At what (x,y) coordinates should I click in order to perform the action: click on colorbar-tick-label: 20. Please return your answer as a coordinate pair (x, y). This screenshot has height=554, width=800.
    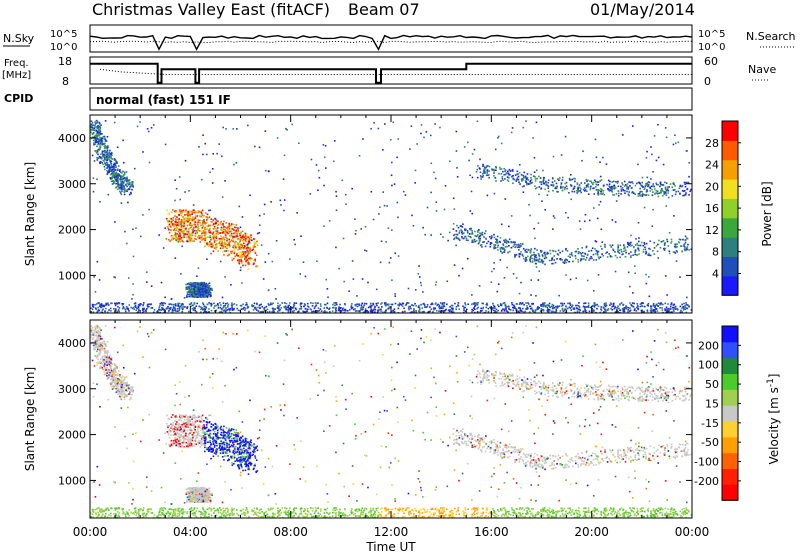
    Looking at the image, I should click on (712, 186).